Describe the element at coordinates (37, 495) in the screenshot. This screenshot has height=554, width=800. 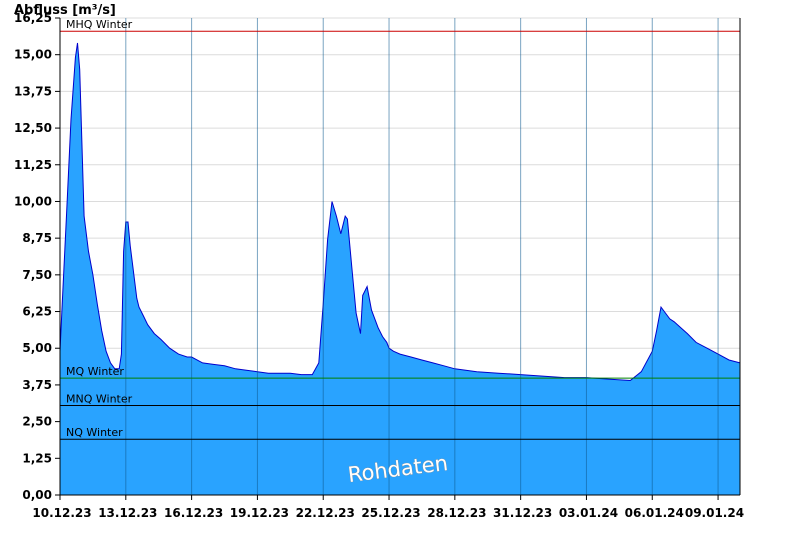
I see `y-tick-label: 0,00` at that location.